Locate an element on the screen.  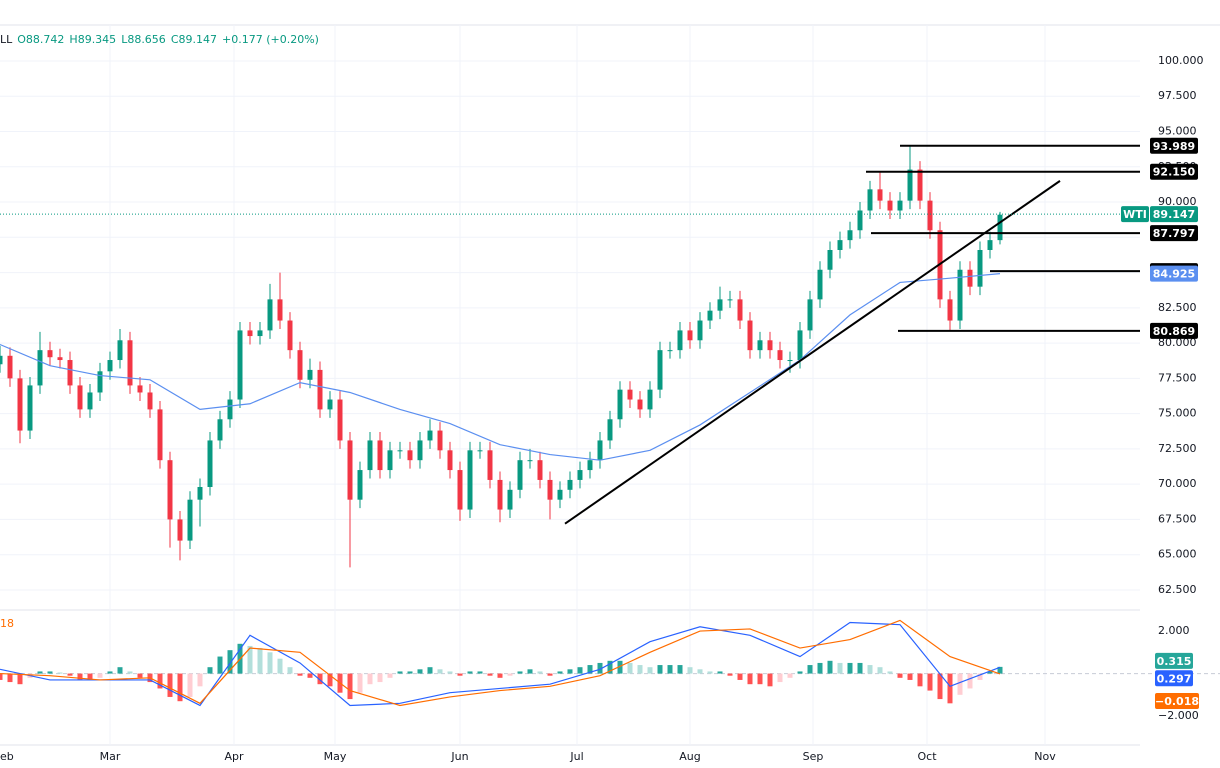
x-tick-label: Jun is located at coordinates (459, 756).